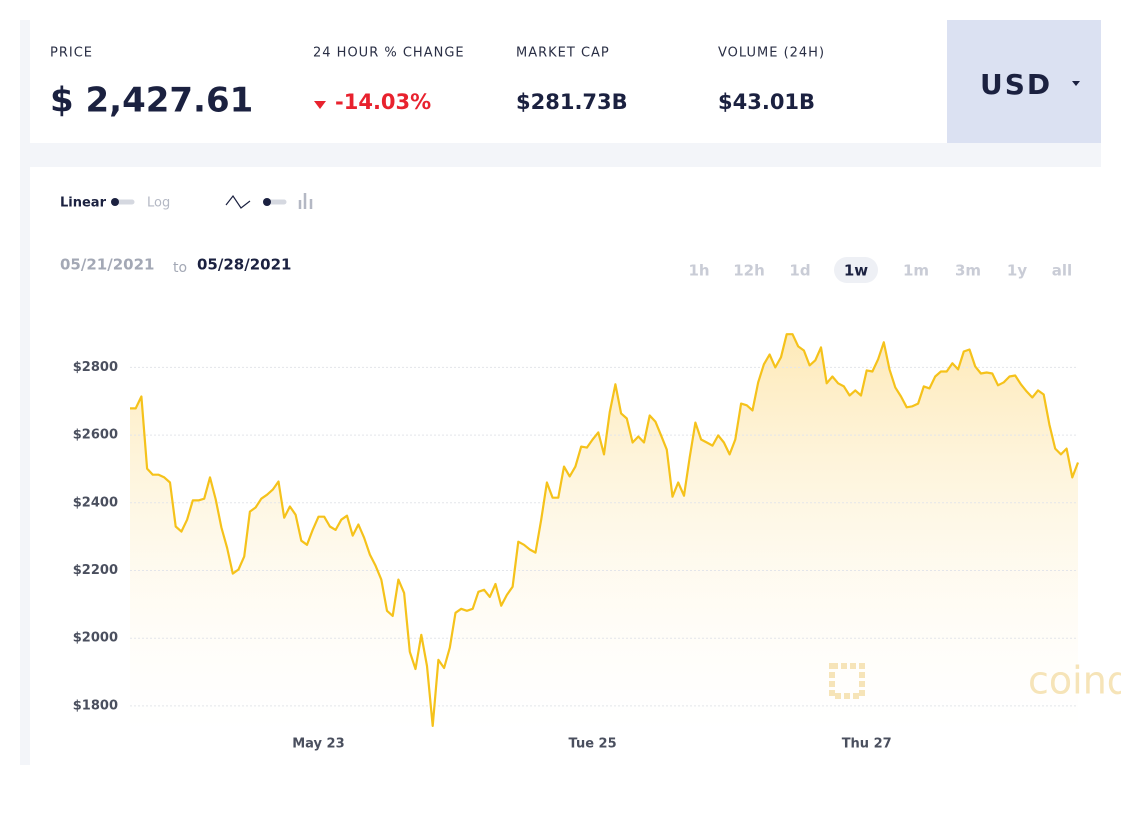 This screenshot has height=832, width=1121. I want to click on x-tick-label: Tue 25, so click(593, 744).